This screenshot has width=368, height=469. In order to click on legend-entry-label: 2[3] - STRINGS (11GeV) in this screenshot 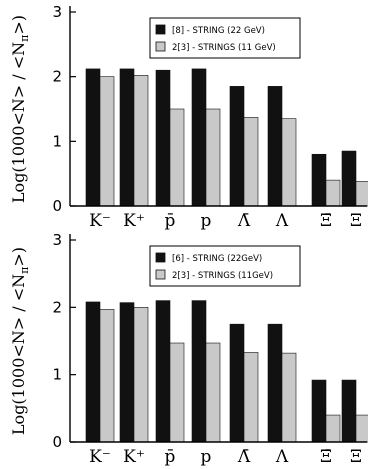, I will do `click(222, 276)`.